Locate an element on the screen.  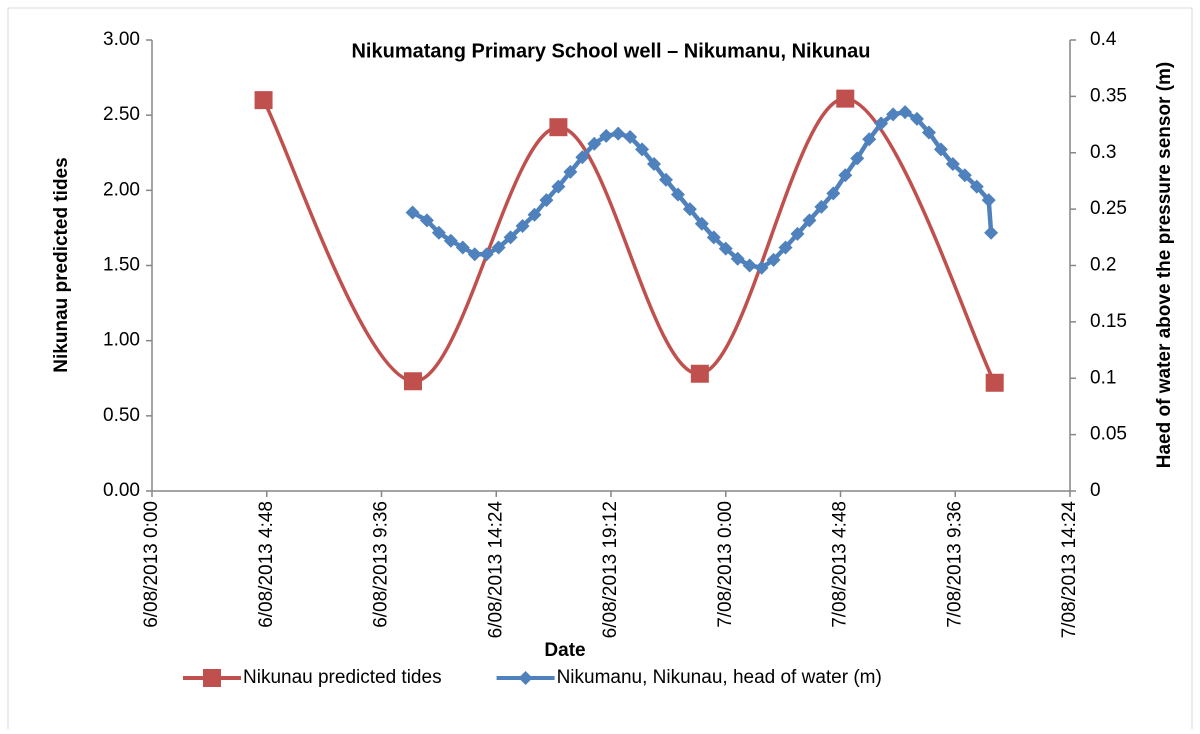
y2-tick-label: 0.2 is located at coordinates (1103, 265).